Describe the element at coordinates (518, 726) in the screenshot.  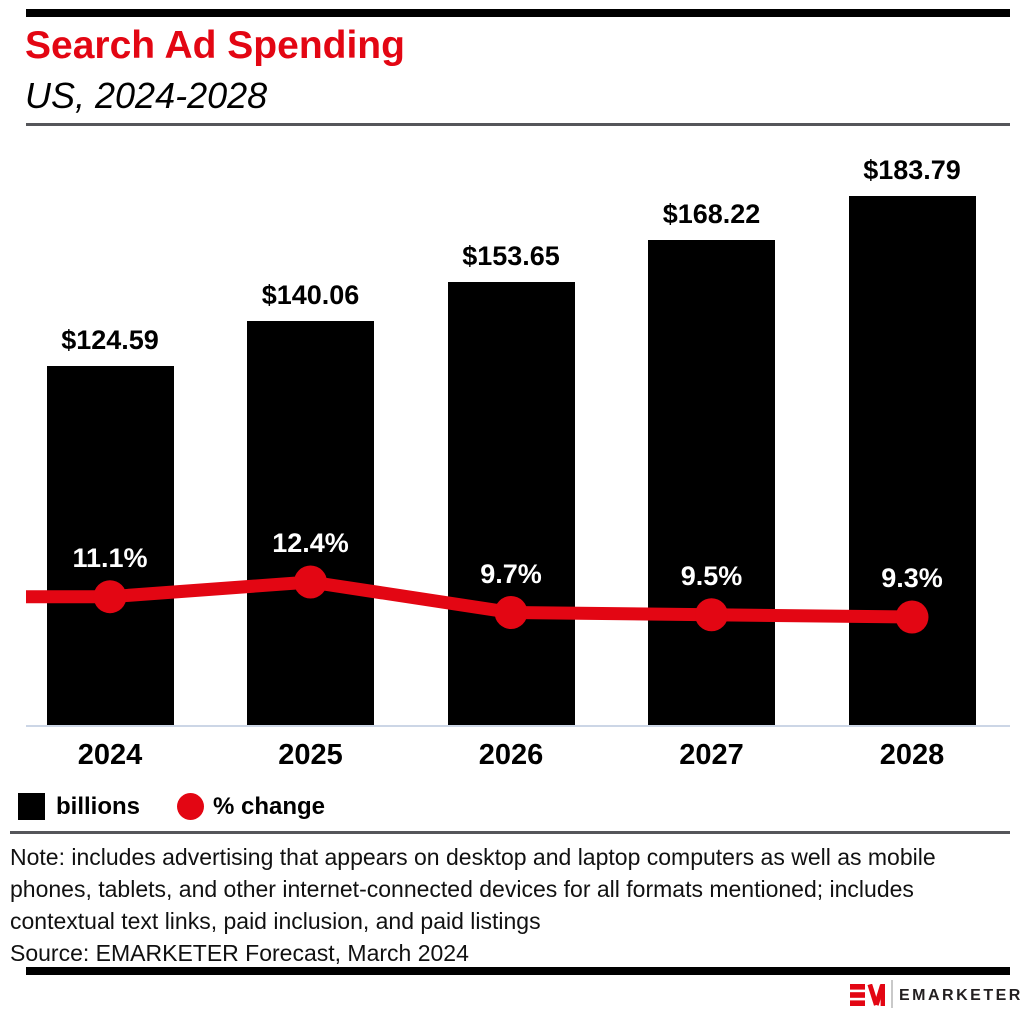
I see `x-axis-baseline` at that location.